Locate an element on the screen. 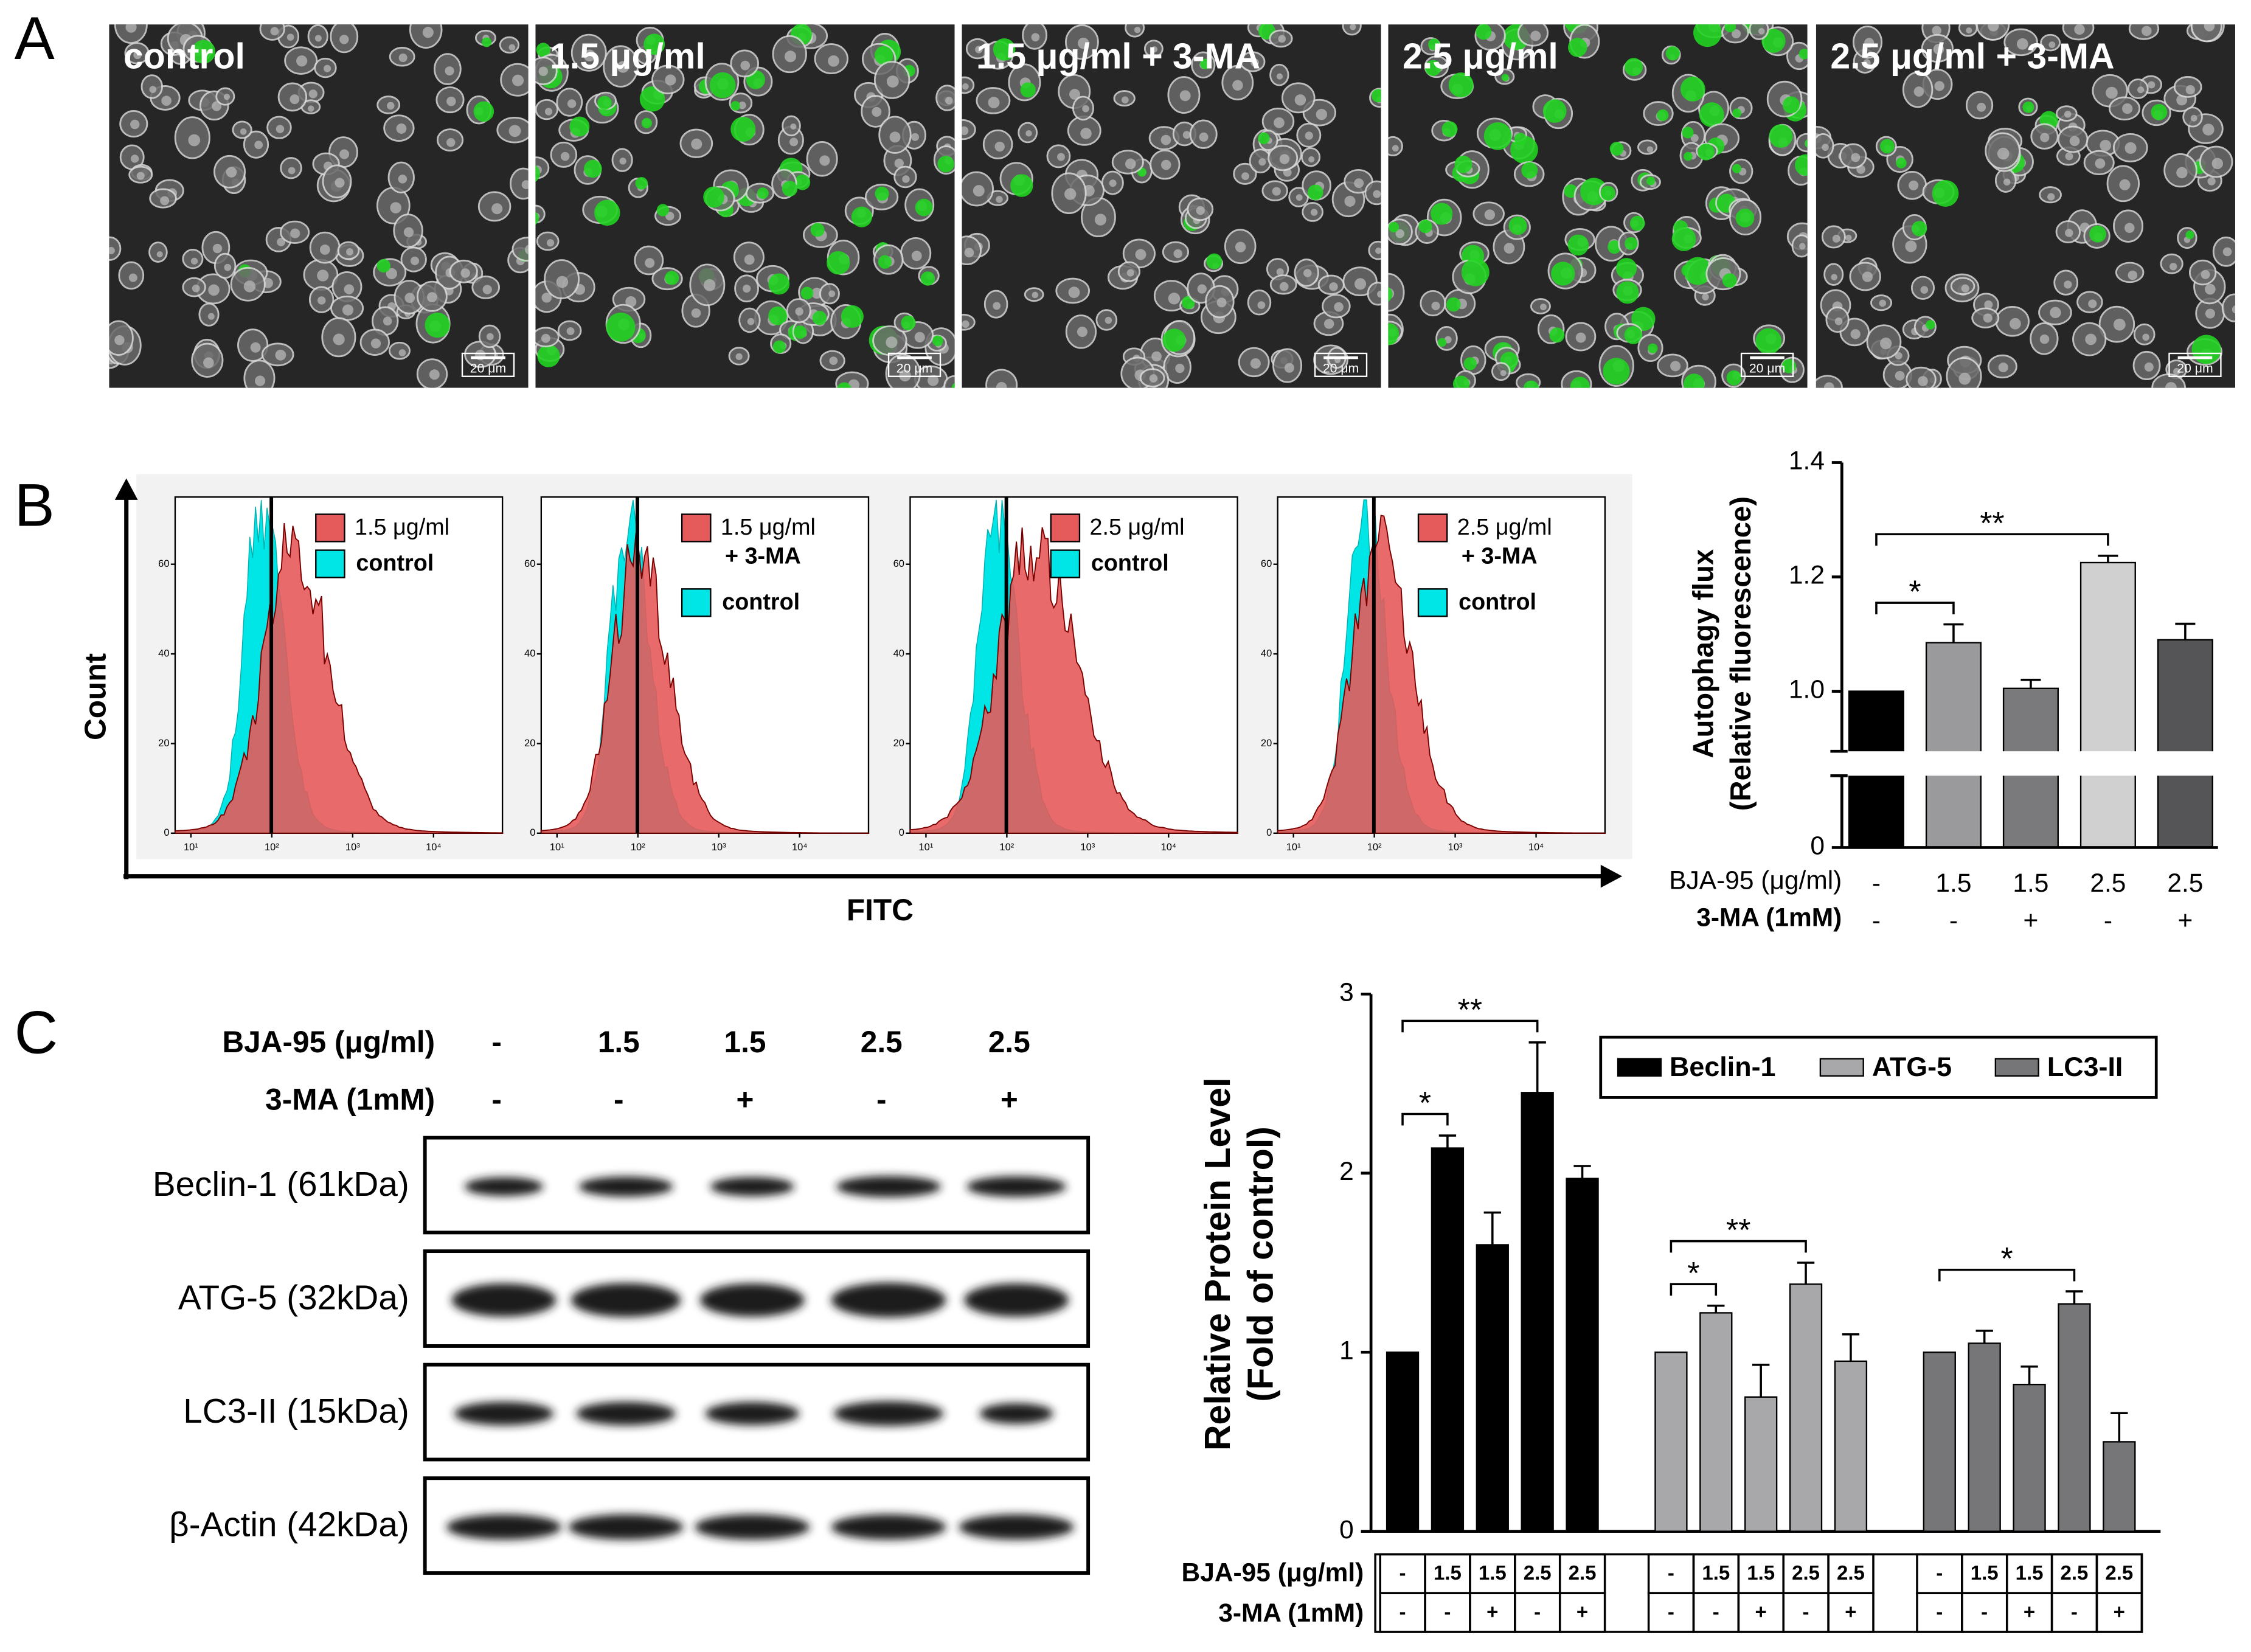 The image size is (2251, 1652). y-tick-label: 0 is located at coordinates (1269, 832).